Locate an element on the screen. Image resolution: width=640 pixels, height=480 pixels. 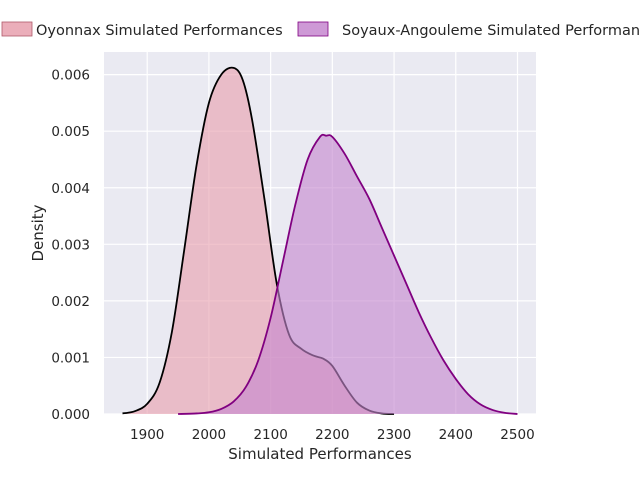
x-tick-label: 2100 is located at coordinates (270, 435).